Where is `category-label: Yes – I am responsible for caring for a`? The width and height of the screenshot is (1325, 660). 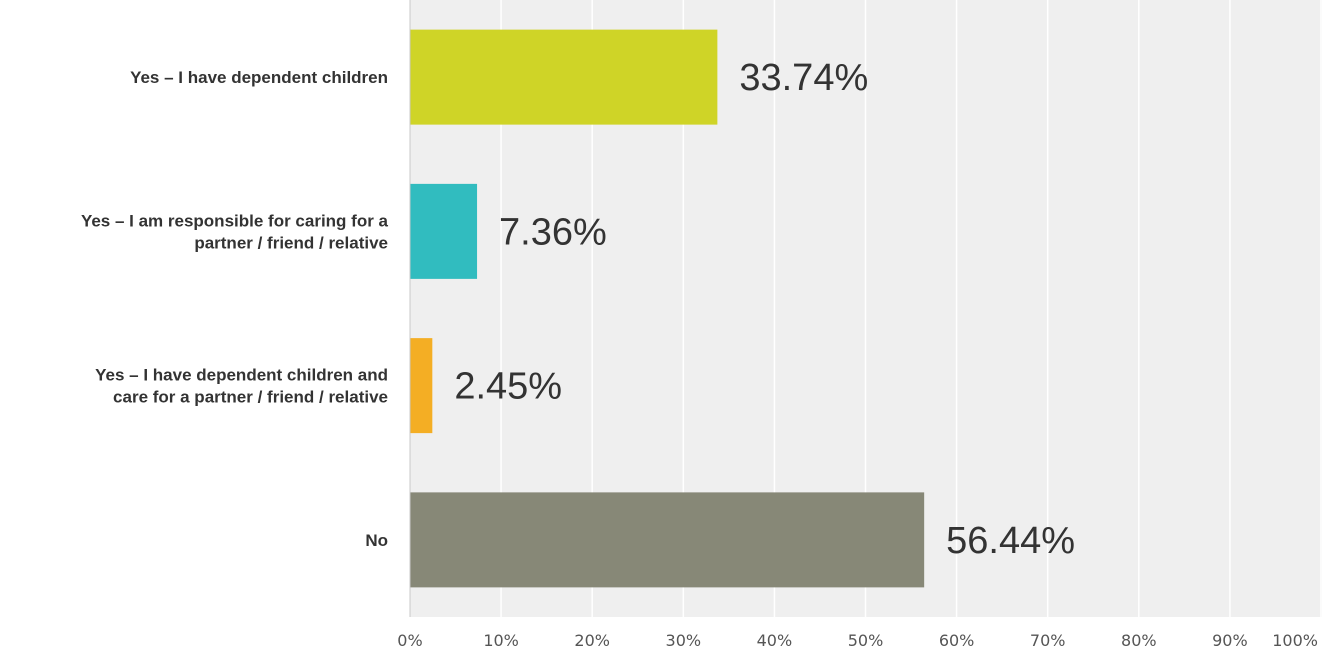
category-label: Yes – I am responsible for caring for a is located at coordinates (235, 220).